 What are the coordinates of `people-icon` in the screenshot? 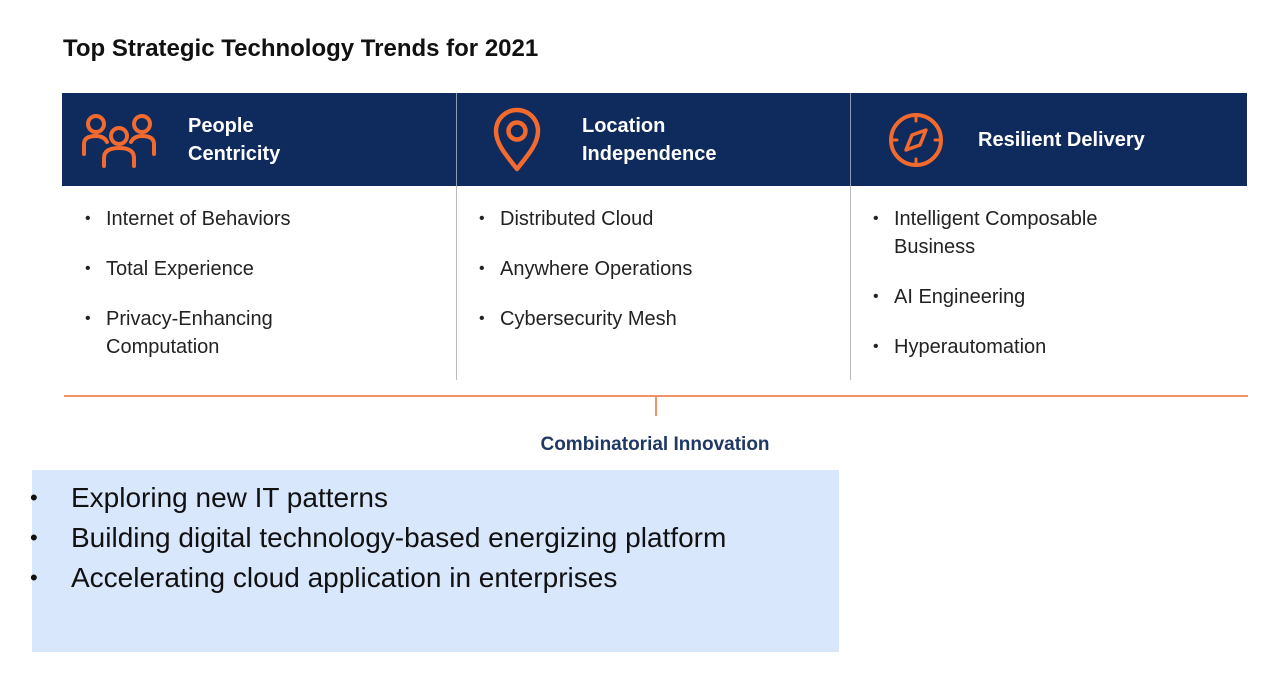 It's located at (119, 140).